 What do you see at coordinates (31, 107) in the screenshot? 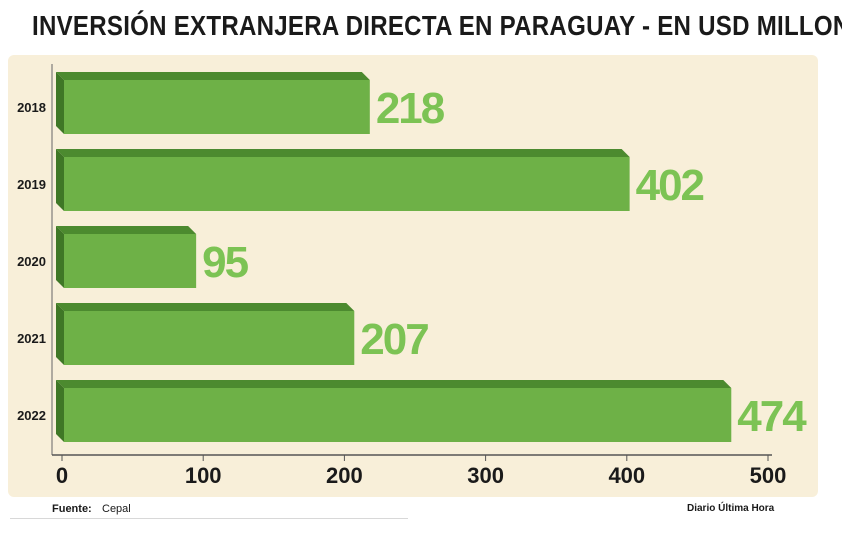
I see `category-label: 2018` at bounding box center [31, 107].